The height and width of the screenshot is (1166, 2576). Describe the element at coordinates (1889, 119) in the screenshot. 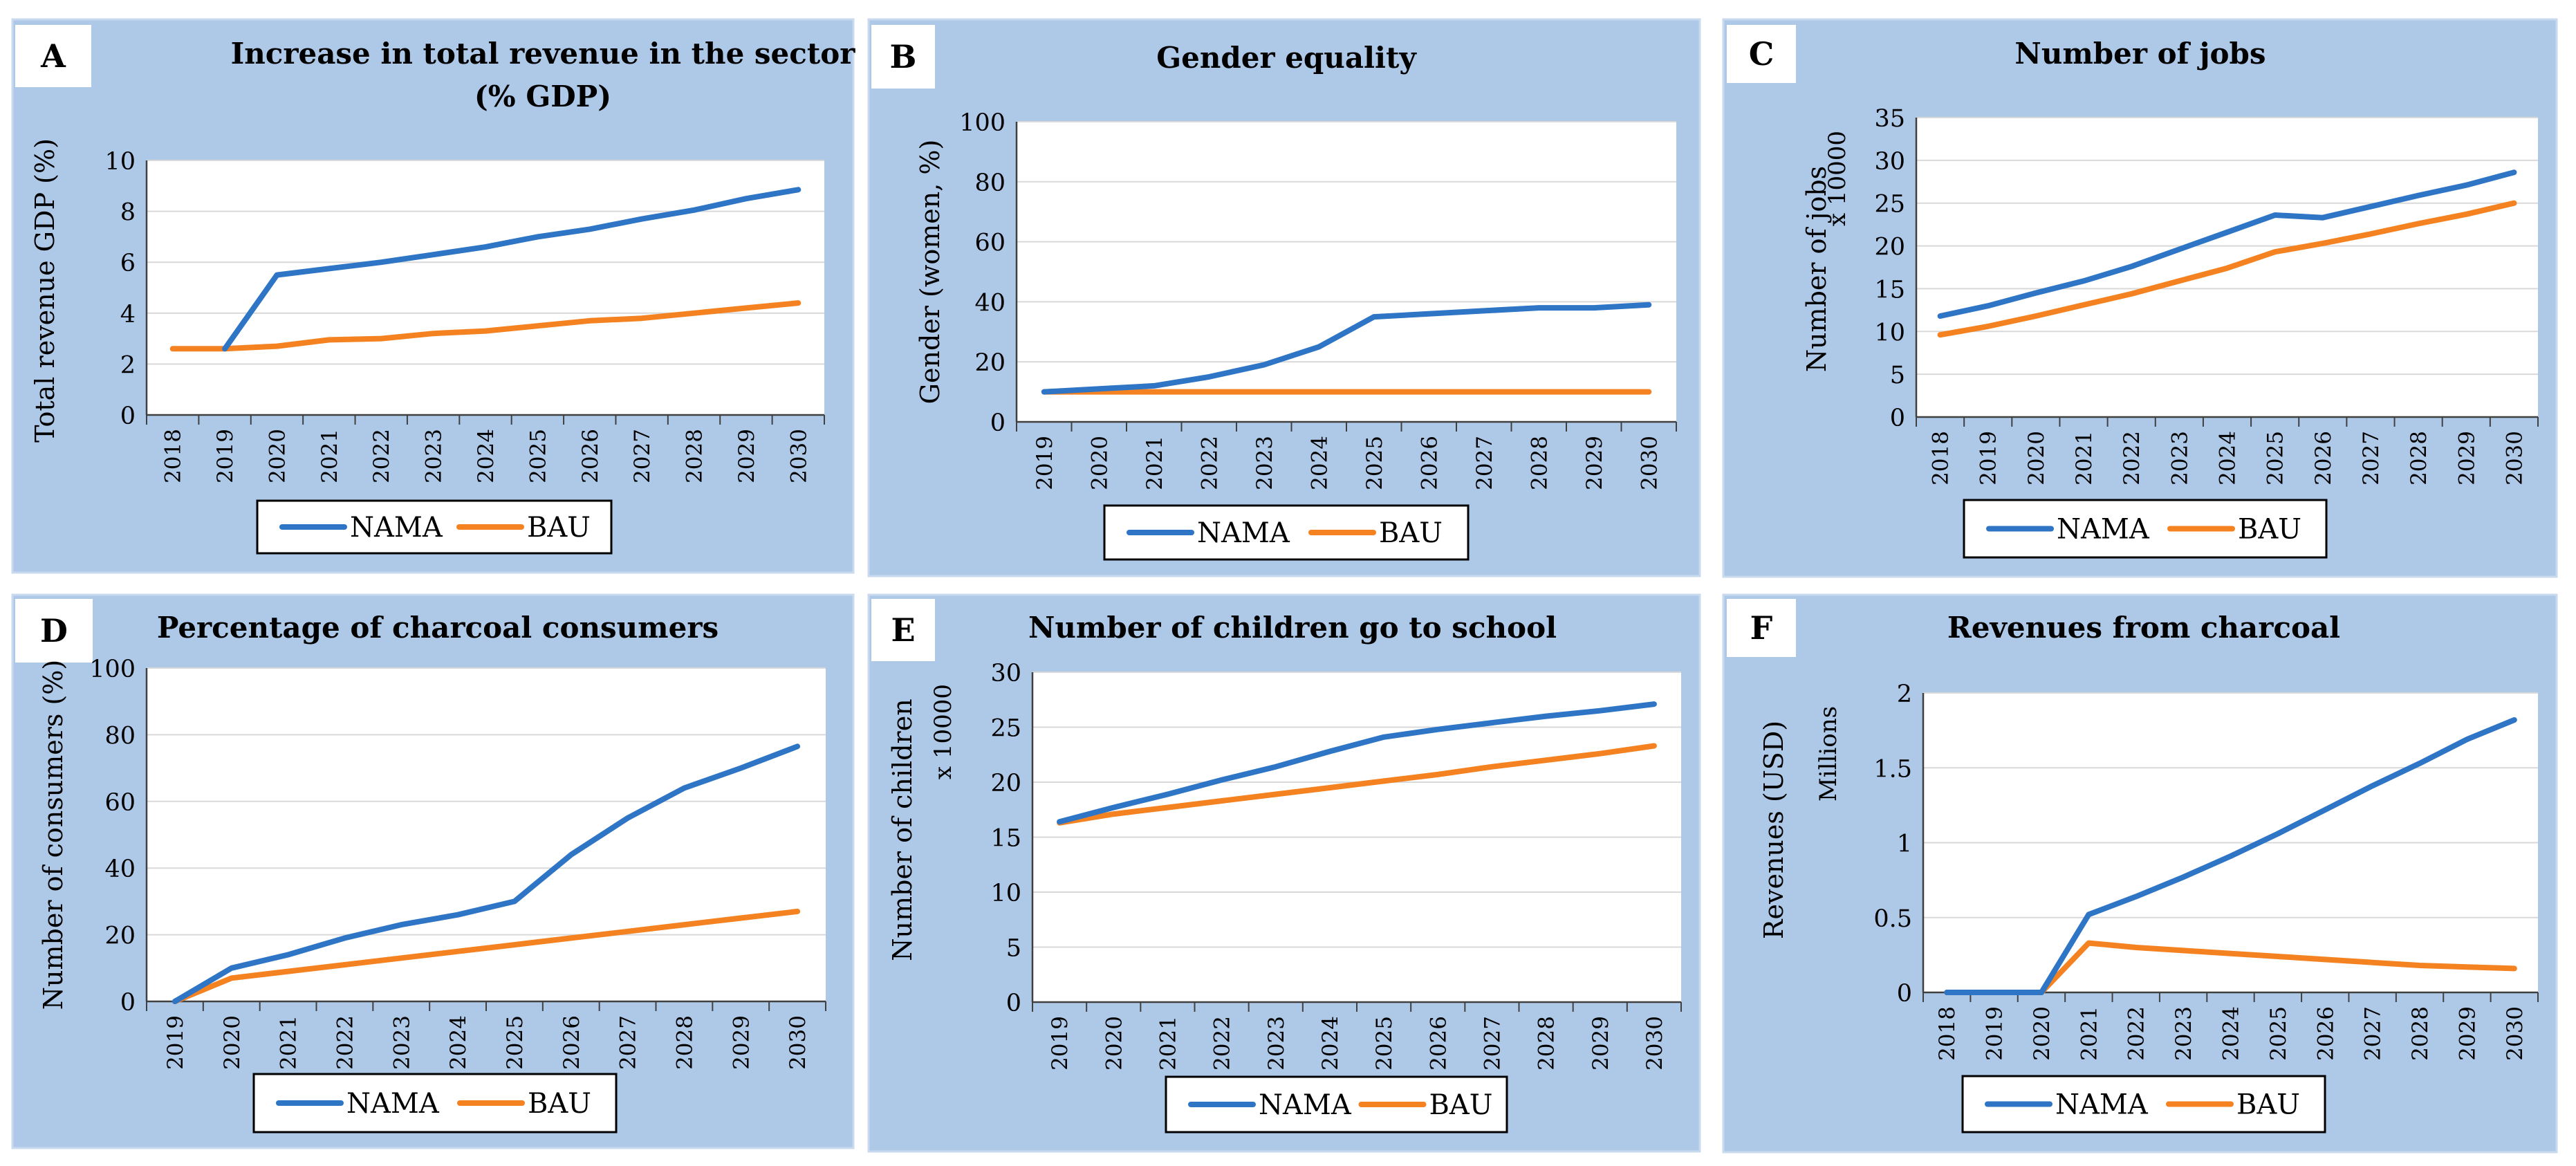

I see `y-tick-label: 35` at that location.